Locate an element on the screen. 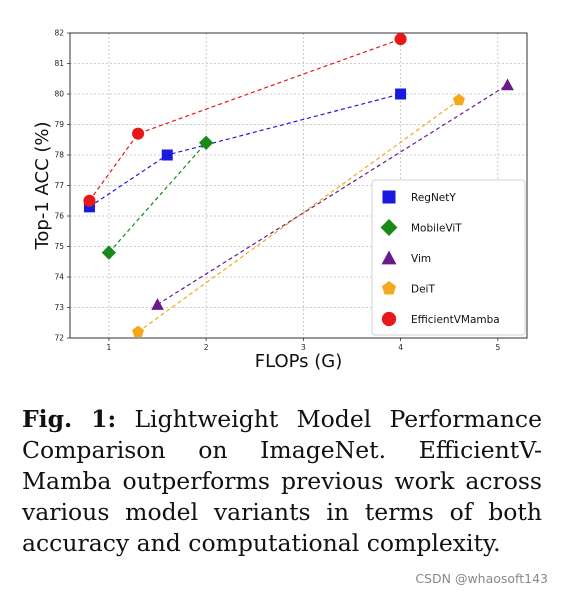 The height and width of the screenshot is (594, 562). x-tick-label: 2 is located at coordinates (206, 347).